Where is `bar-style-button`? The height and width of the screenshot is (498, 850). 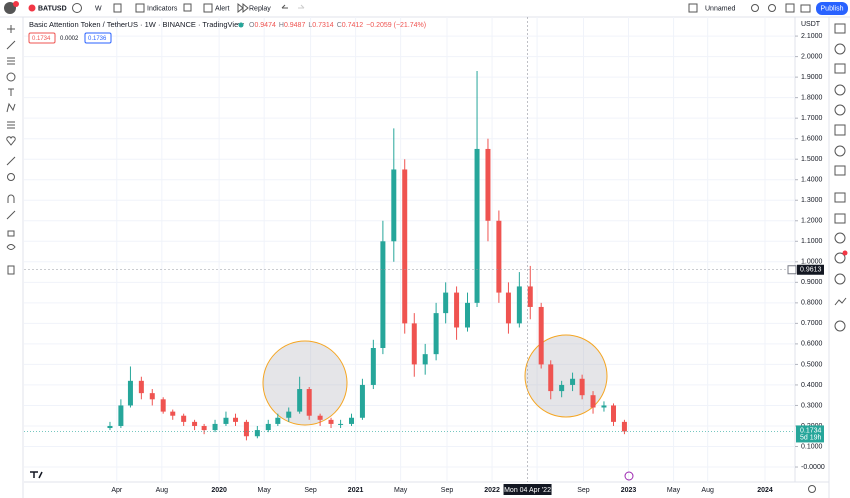
bar-style-button is located at coordinates (117, 8).